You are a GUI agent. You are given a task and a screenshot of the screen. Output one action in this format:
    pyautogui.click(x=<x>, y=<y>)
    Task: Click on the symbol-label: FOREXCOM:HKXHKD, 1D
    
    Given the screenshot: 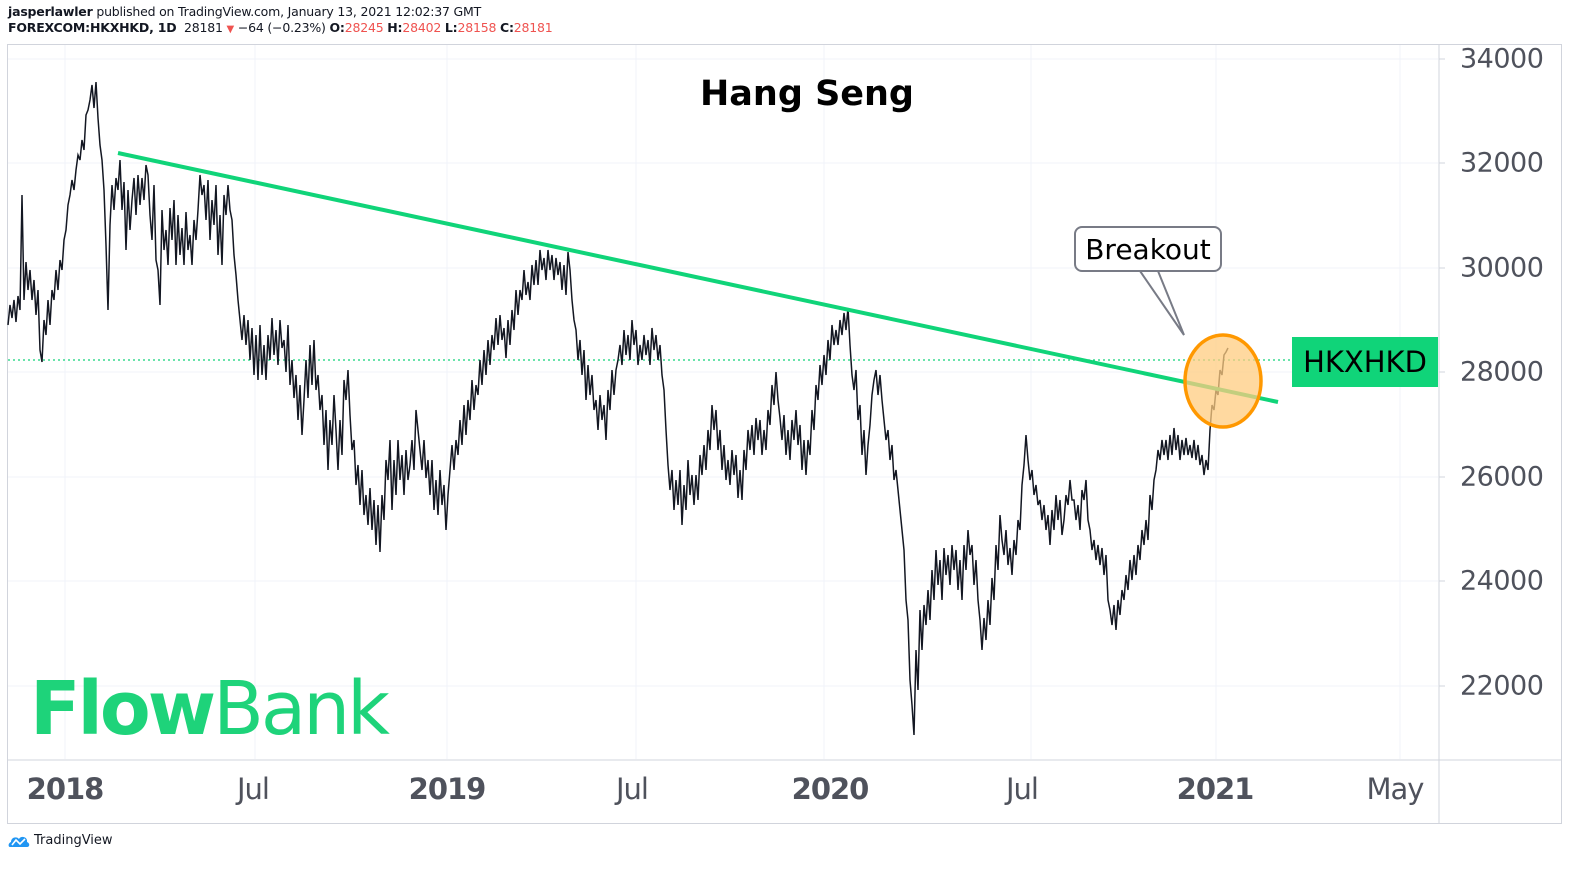 What is the action you would take?
    pyautogui.click(x=92, y=27)
    